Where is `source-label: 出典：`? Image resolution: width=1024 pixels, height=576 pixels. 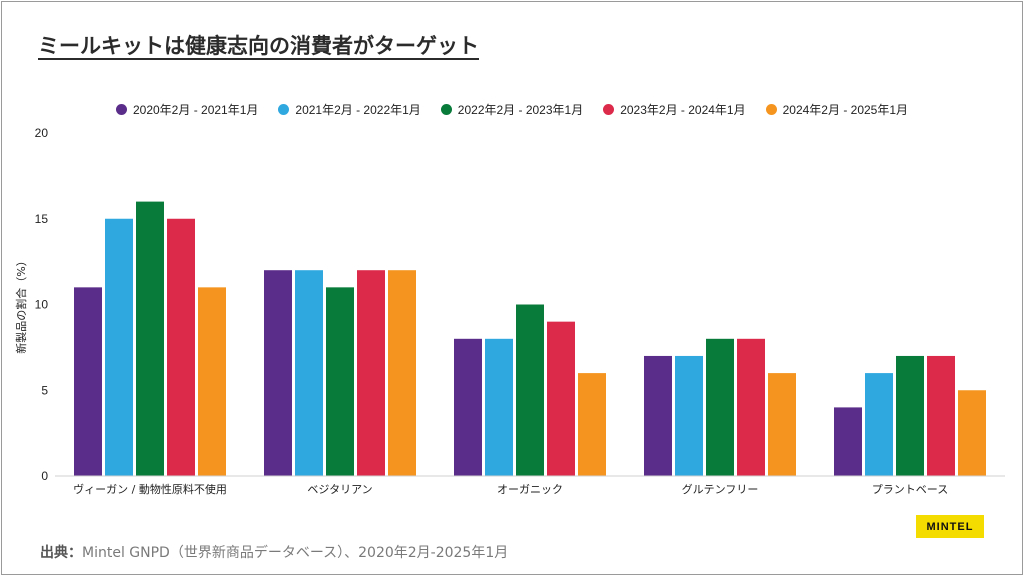
source-label: 出典： is located at coordinates (61, 553).